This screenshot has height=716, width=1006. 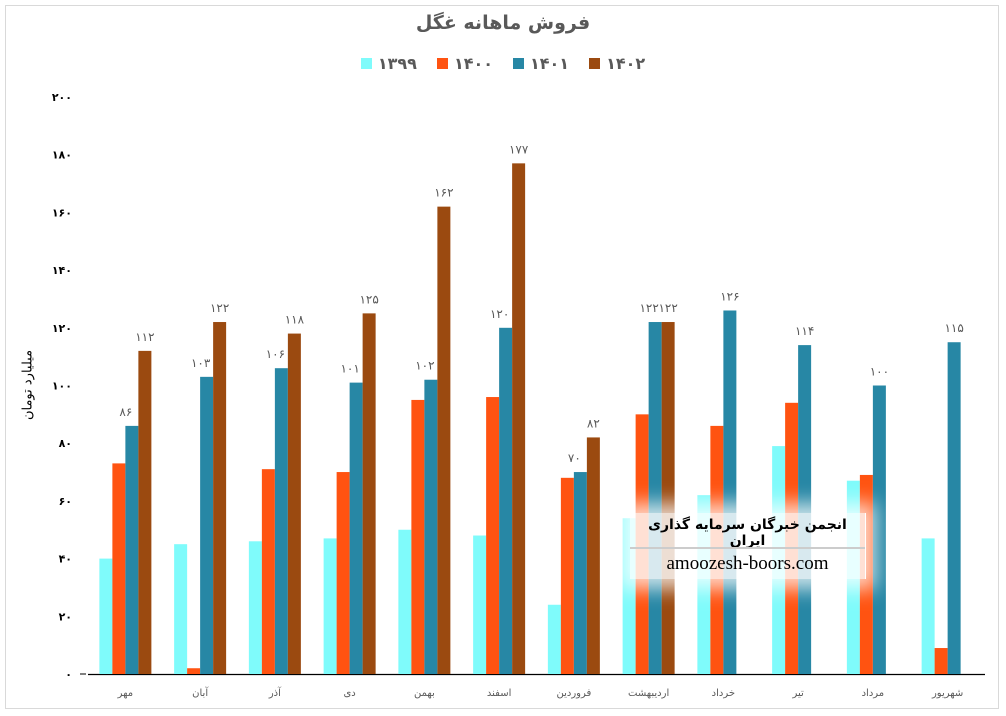 I want to click on data-label: ۱۰۶, so click(x=275, y=354).